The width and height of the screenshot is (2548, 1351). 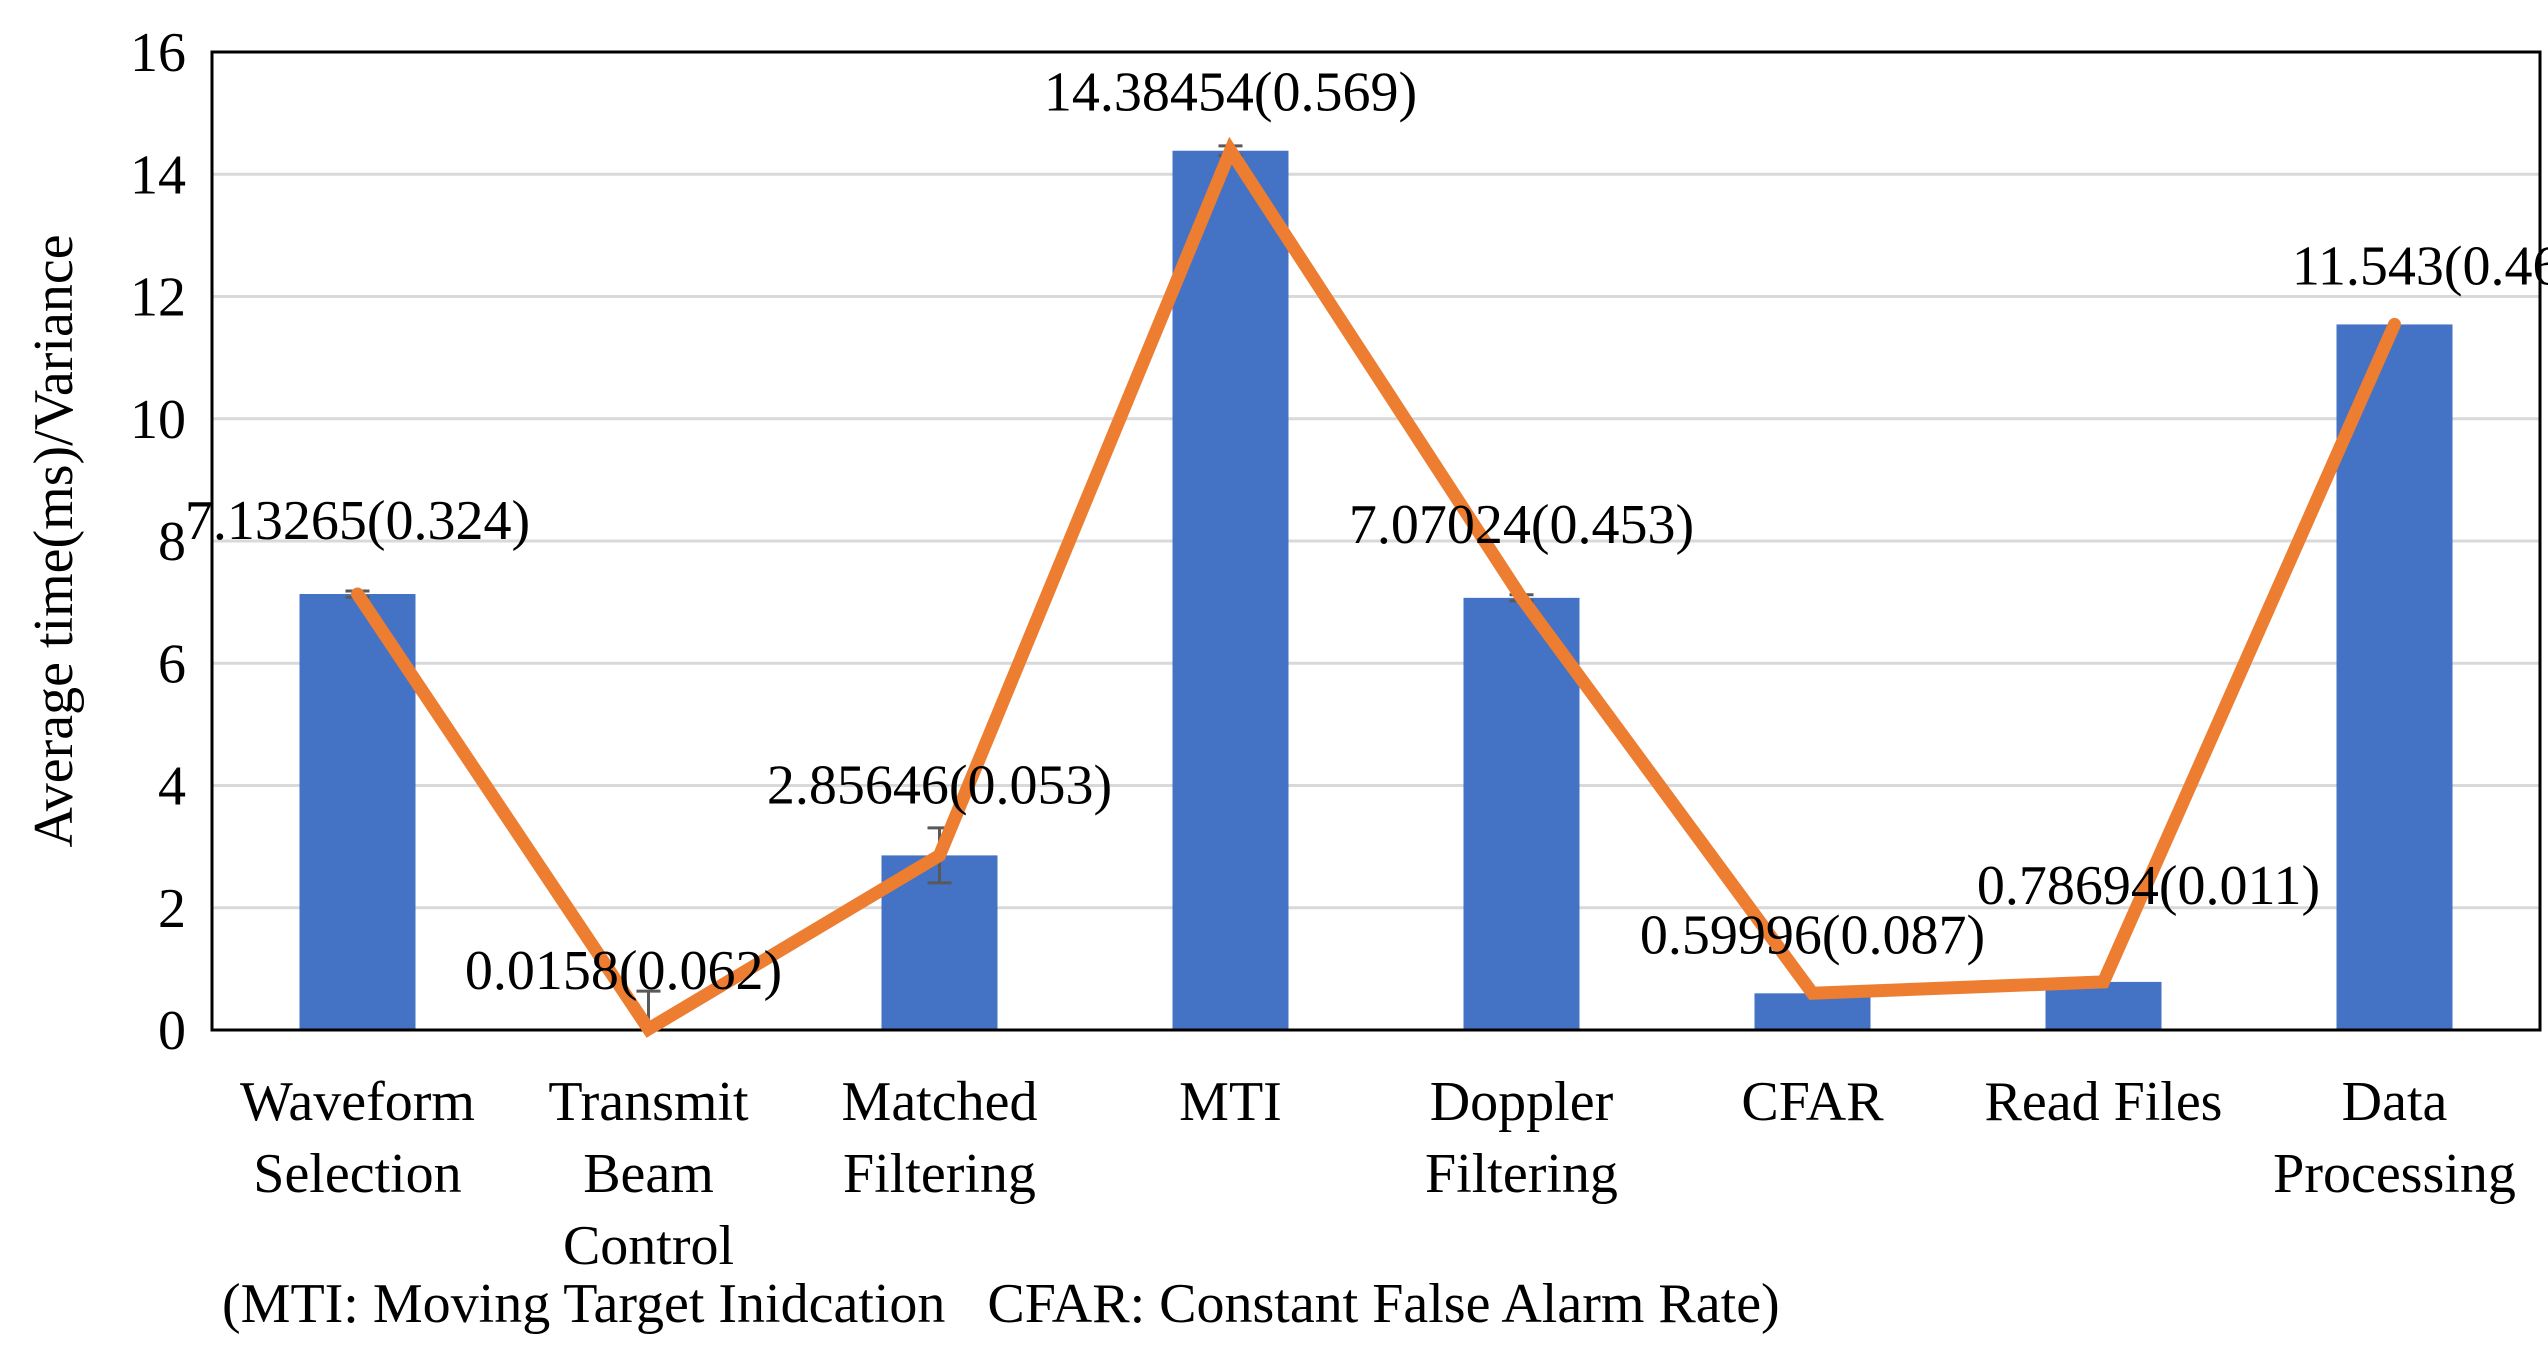 What do you see at coordinates (172, 542) in the screenshot?
I see `y-tick-label-8: 8` at bounding box center [172, 542].